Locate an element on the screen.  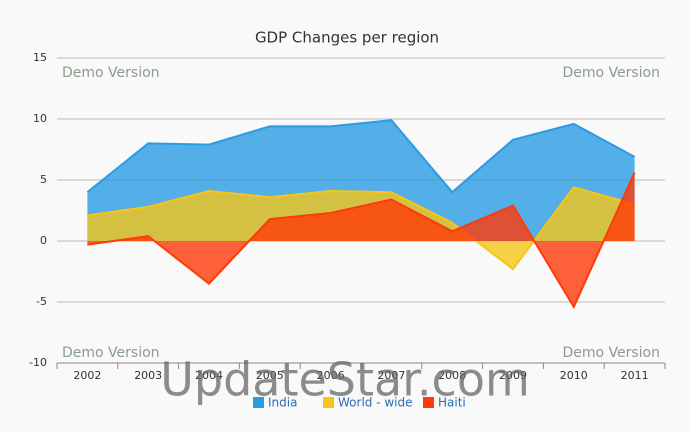
line is located at coordinates (361, 156).